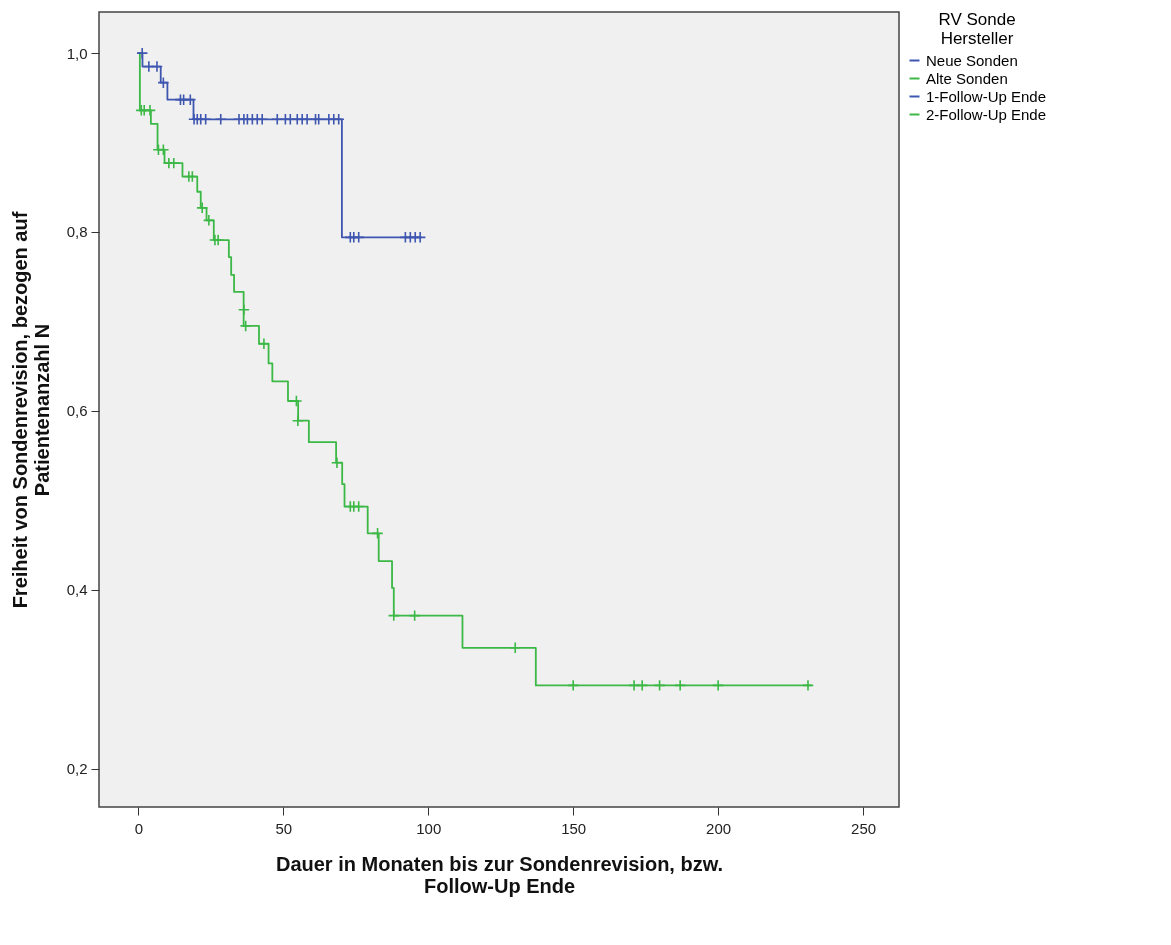  Describe the element at coordinates (719, 828) in the screenshot. I see `x-tick-label: 200` at that location.